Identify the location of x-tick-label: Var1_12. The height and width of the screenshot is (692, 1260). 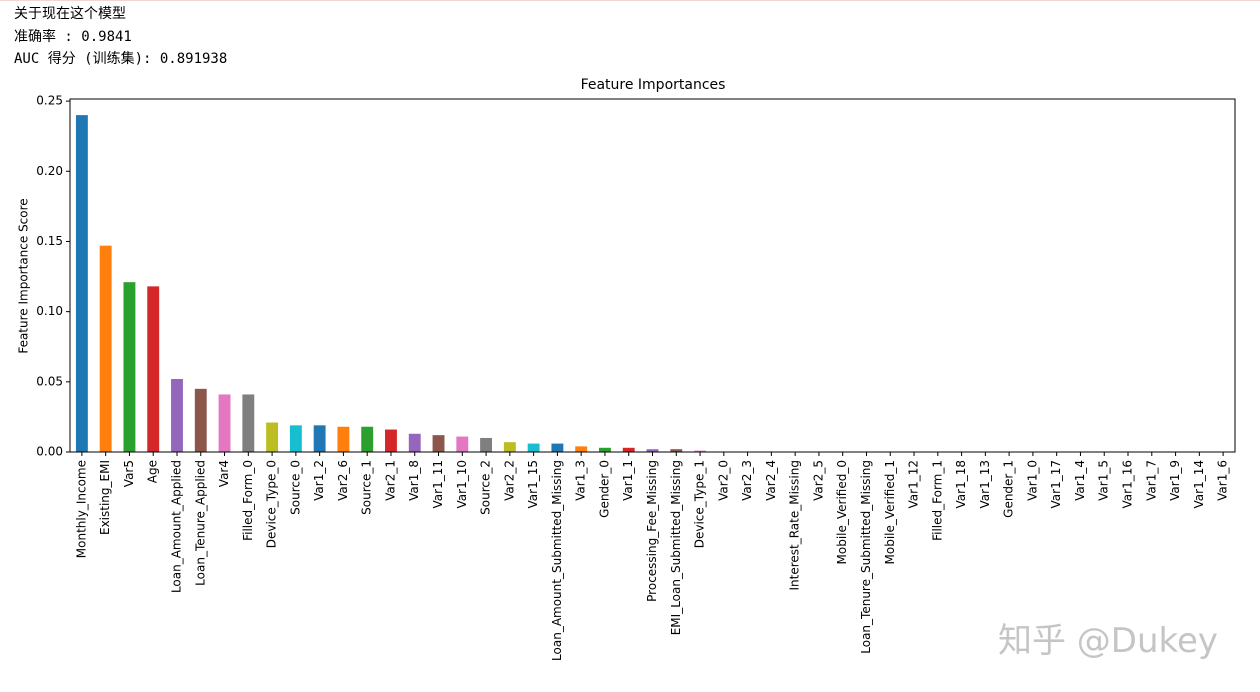
(914, 484).